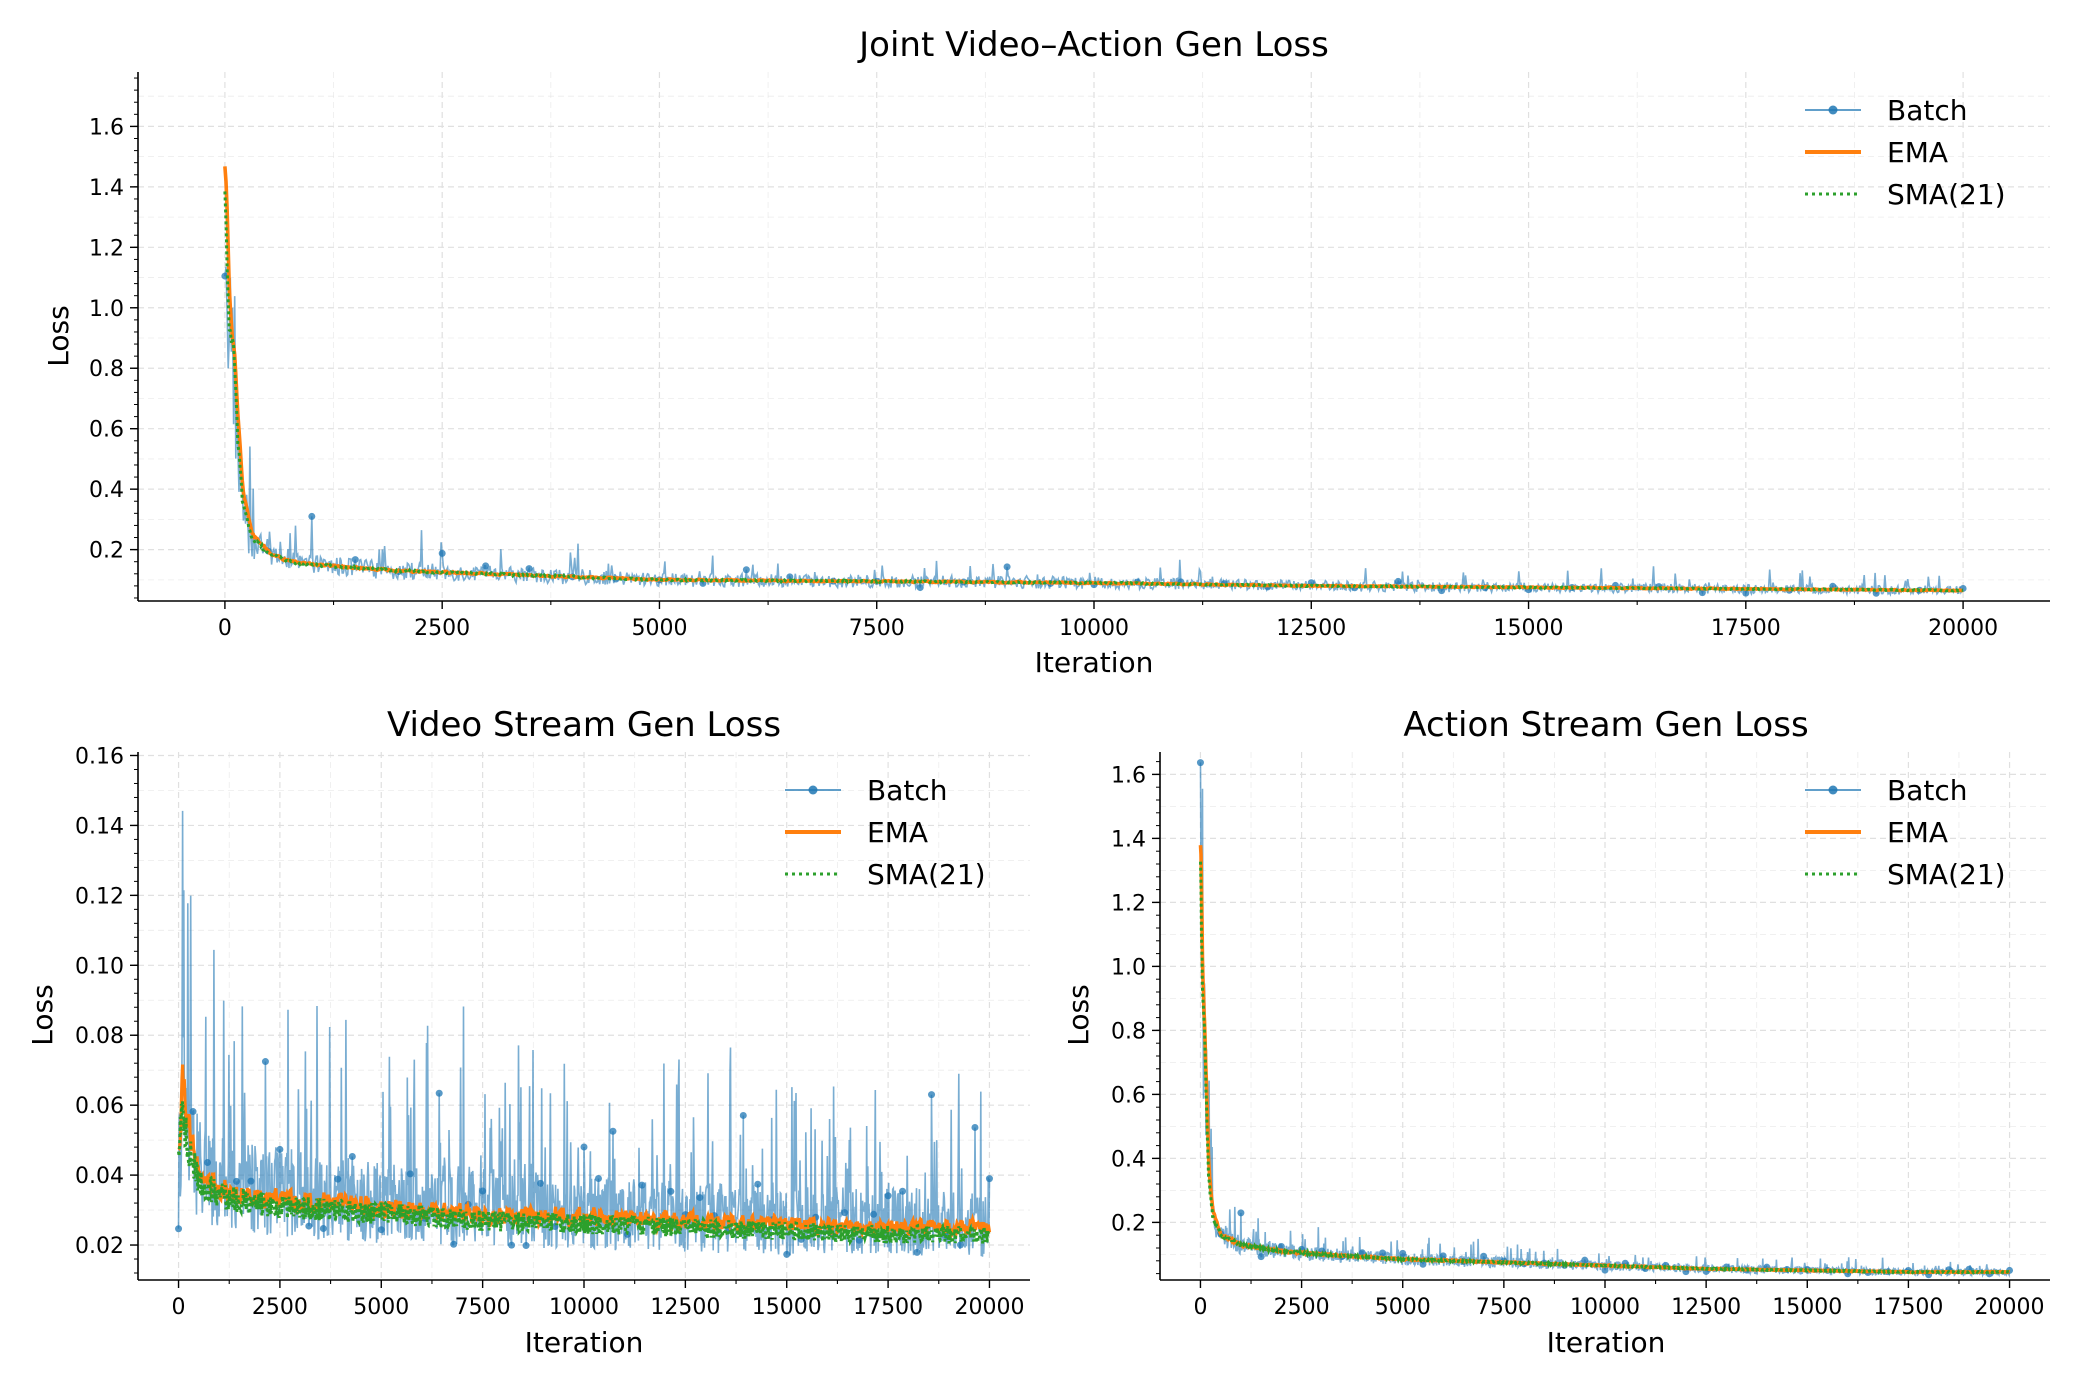 The height and width of the screenshot is (1383, 2074). I want to click on y-tick-label: 0.8, so click(106, 369).